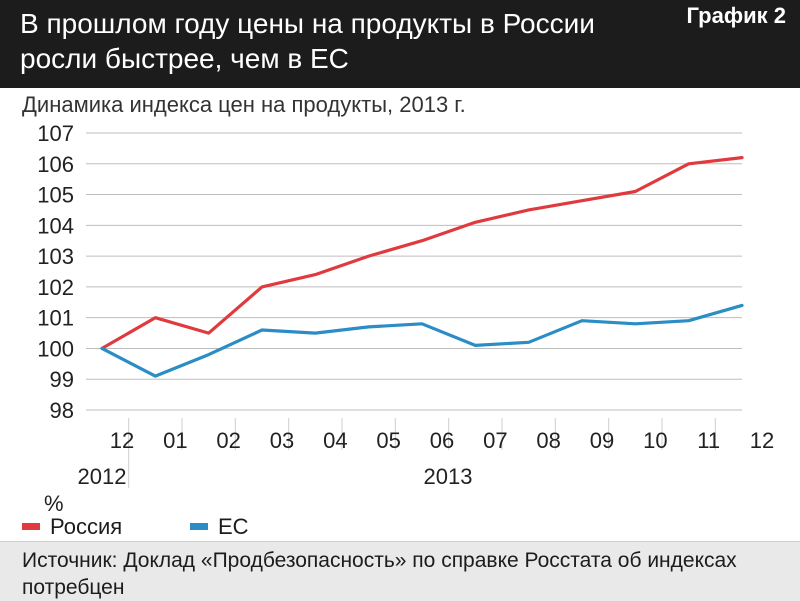 The height and width of the screenshot is (601, 800). What do you see at coordinates (548, 440) in the screenshot?
I see `x-tick-label: 08` at bounding box center [548, 440].